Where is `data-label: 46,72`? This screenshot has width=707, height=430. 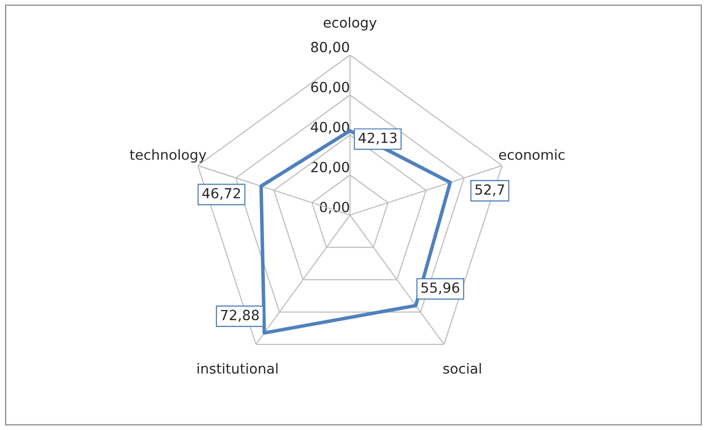 data-label: 46,72 is located at coordinates (221, 194).